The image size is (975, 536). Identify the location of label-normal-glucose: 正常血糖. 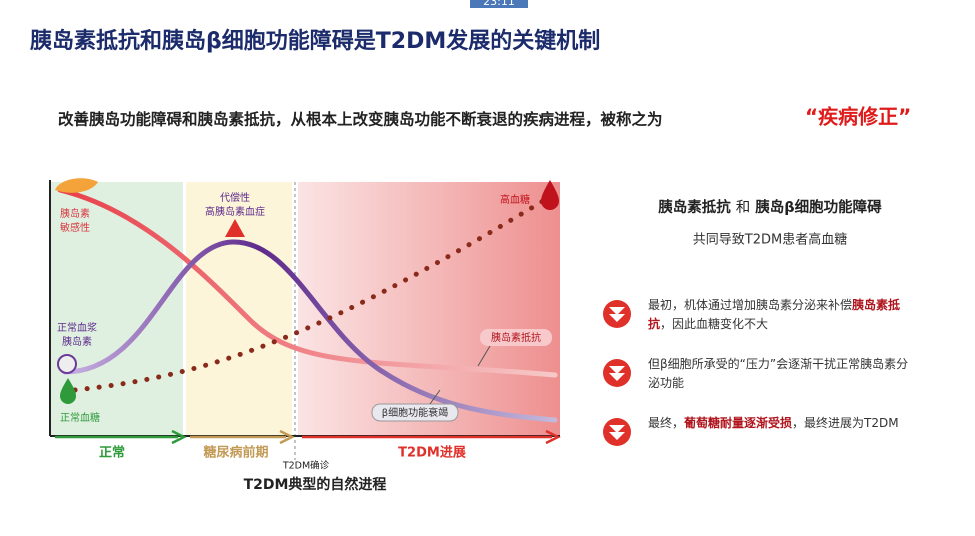
(80, 417).